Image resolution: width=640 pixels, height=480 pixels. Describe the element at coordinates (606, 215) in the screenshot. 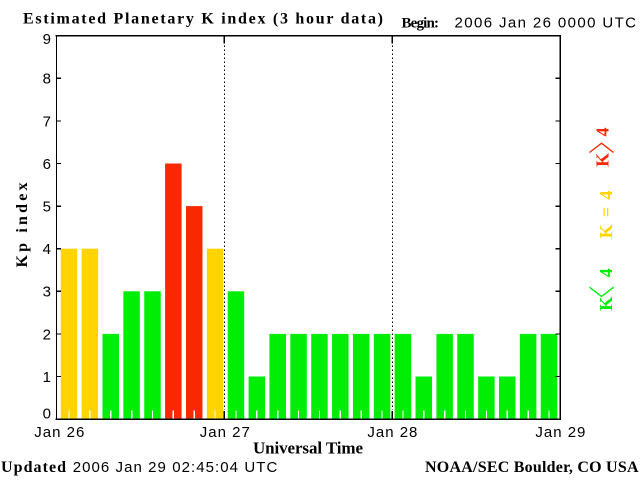

I see `svg-text: K=4` at that location.